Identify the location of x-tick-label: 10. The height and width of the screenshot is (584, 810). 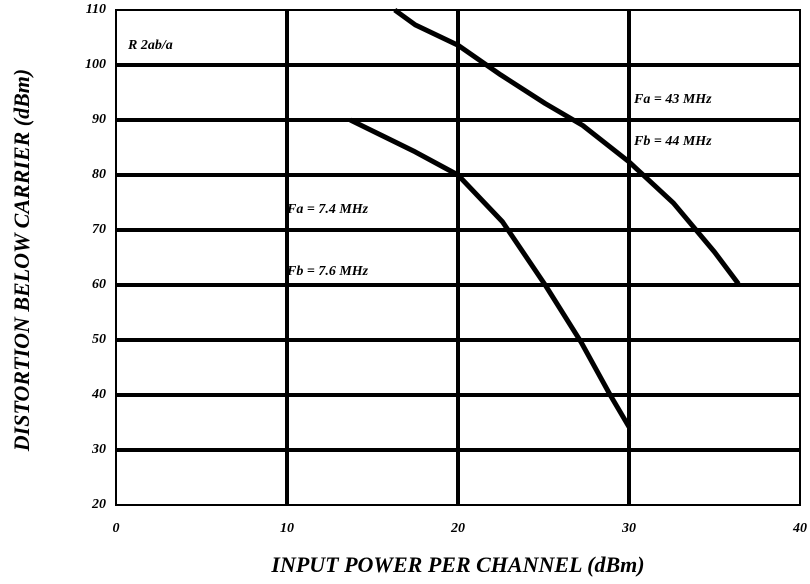
(287, 528).